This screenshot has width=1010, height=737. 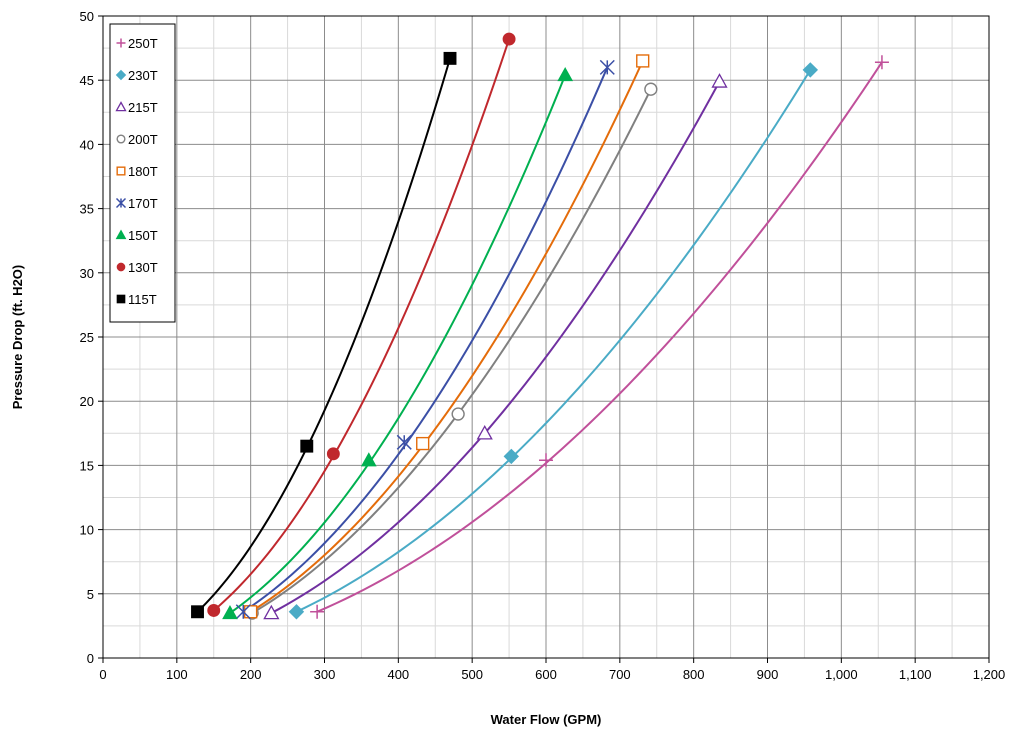 What do you see at coordinates (87, 16) in the screenshot?
I see `y-tick-label: 50` at bounding box center [87, 16].